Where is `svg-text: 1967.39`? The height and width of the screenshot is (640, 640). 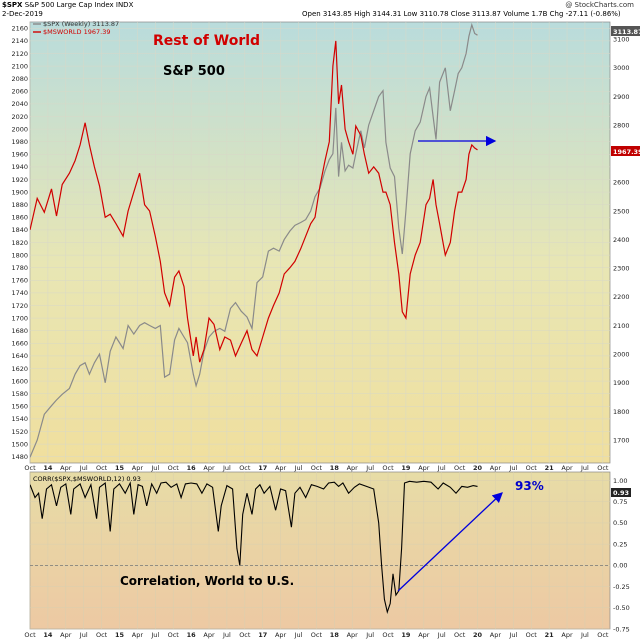
svg-text: 1967.39 is located at coordinates (626, 152).